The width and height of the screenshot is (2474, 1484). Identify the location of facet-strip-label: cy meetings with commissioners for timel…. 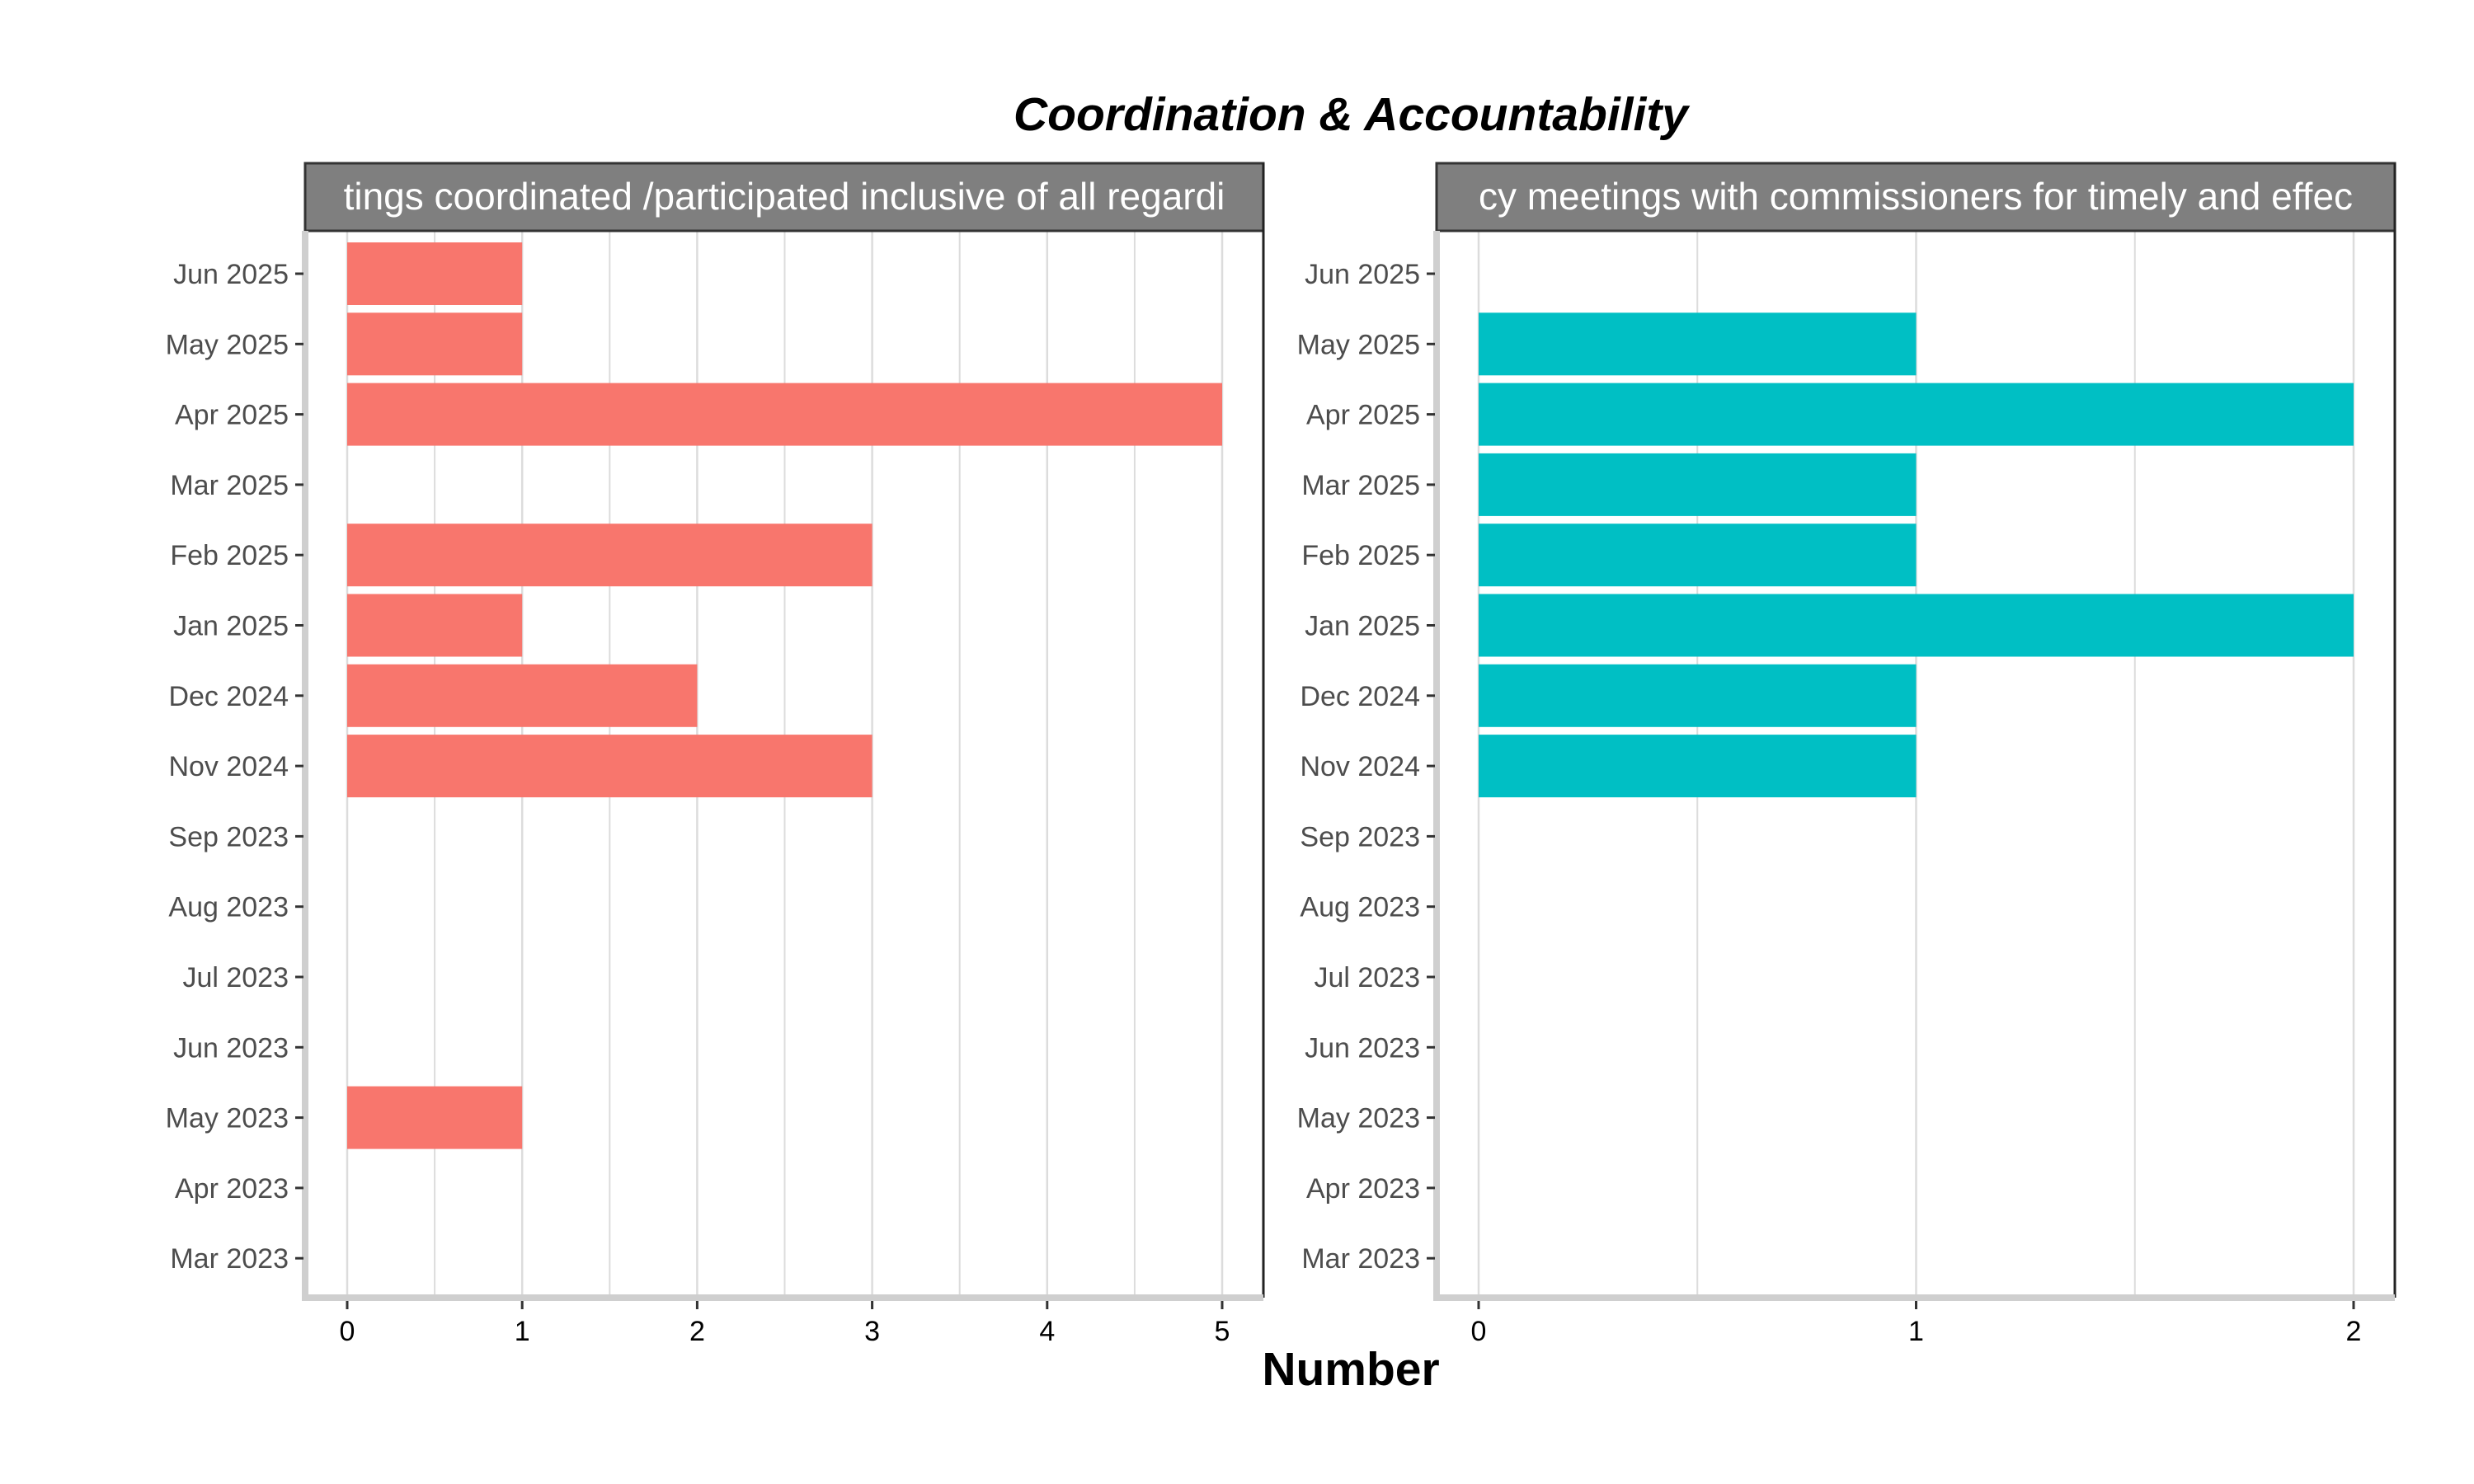
(1916, 196).